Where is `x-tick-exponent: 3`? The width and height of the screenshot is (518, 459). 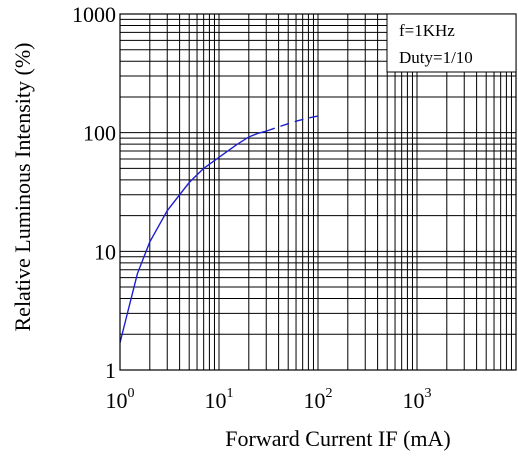 x-tick-exponent: 3 is located at coordinates (428, 393).